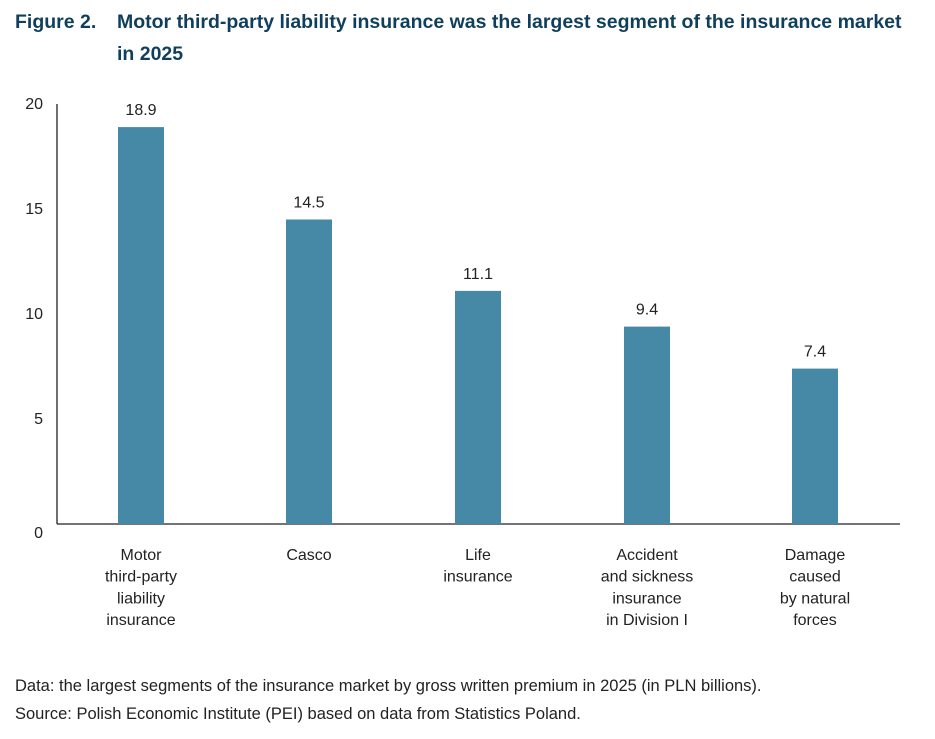  What do you see at coordinates (34, 209) in the screenshot?
I see `y-tick-label: 15` at bounding box center [34, 209].